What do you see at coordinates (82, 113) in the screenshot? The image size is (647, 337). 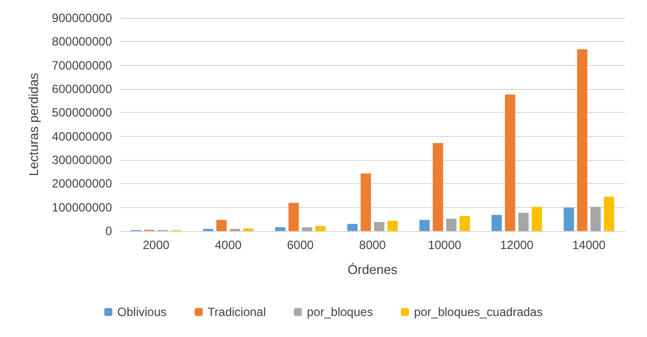 I see `y-tick-label: 500000000` at bounding box center [82, 113].